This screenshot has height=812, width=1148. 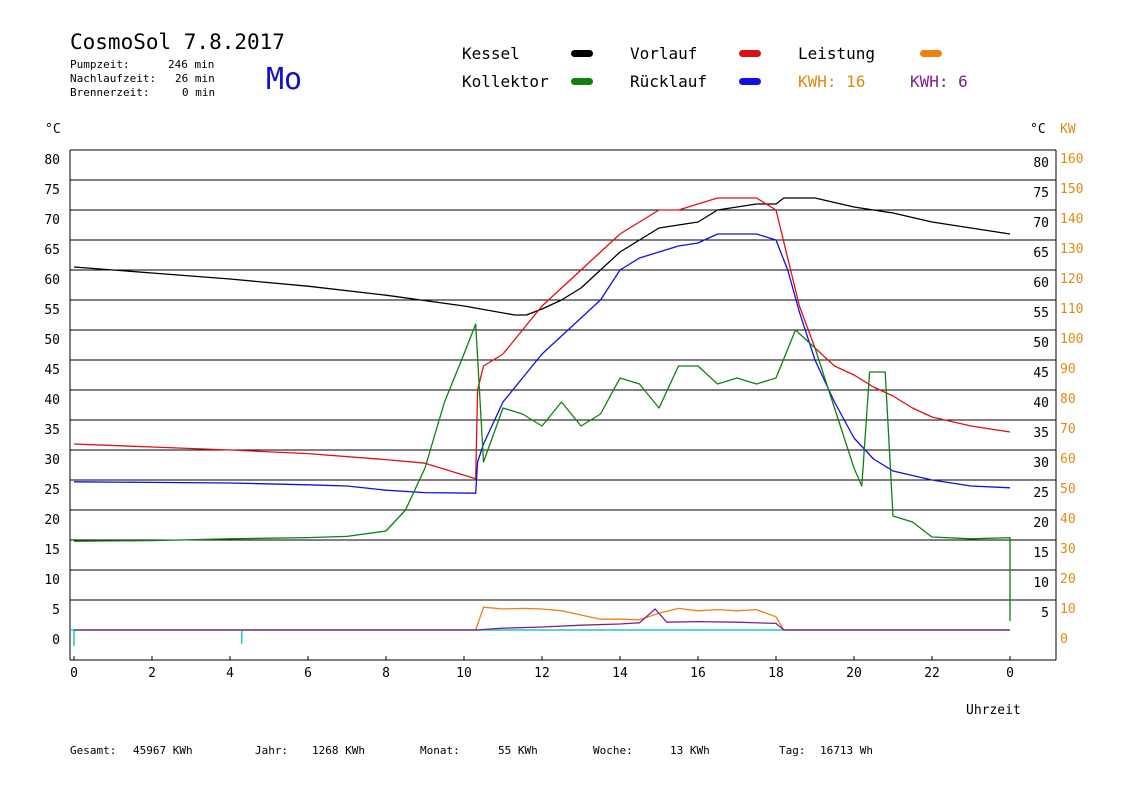 What do you see at coordinates (698, 673) in the screenshot?
I see `x-tick-label: 16` at bounding box center [698, 673].